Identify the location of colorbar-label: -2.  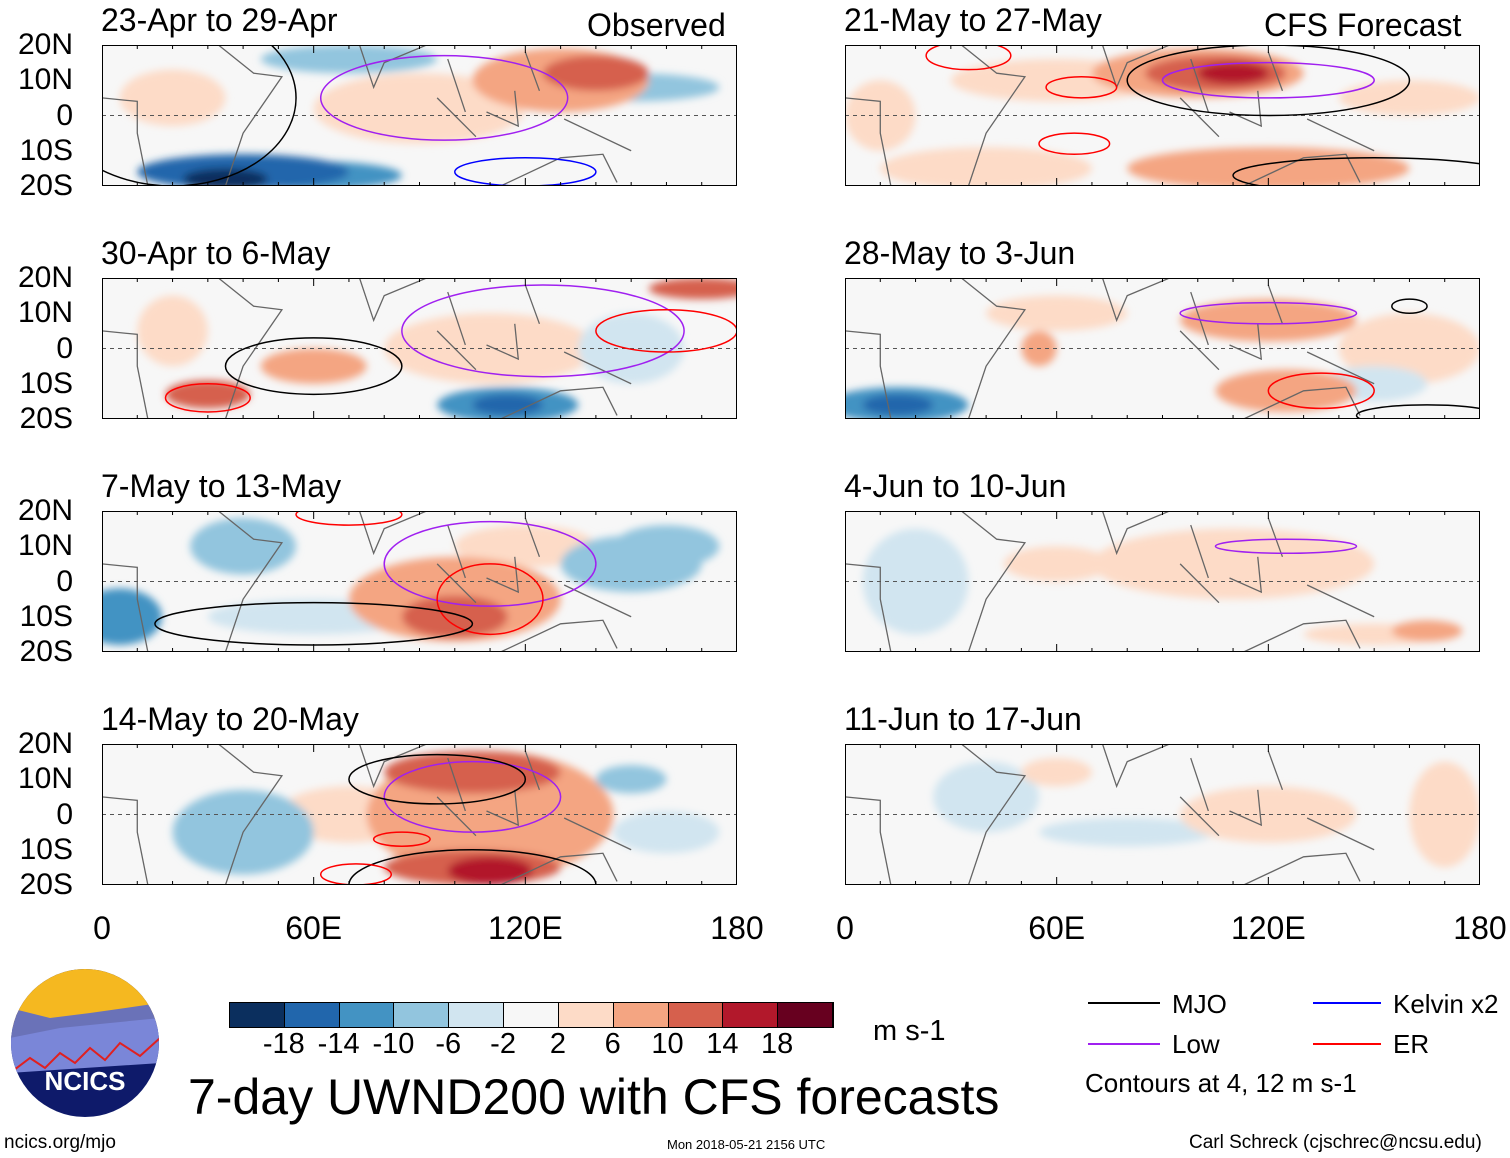
(503, 1044).